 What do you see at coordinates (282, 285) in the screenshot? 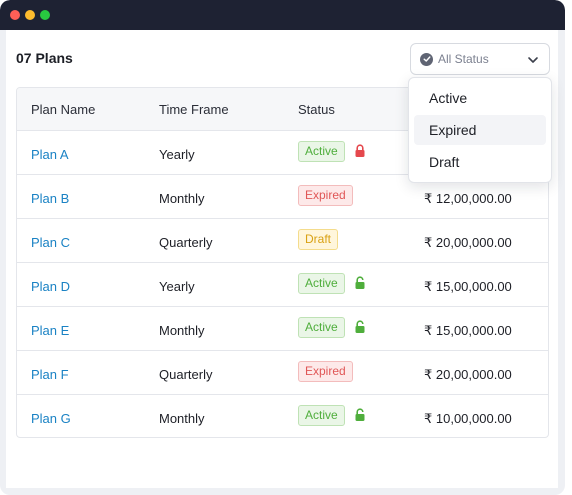
I see `table-row: Plan D Yearly Active ₹ 15,00,000.00` at bounding box center [282, 285].